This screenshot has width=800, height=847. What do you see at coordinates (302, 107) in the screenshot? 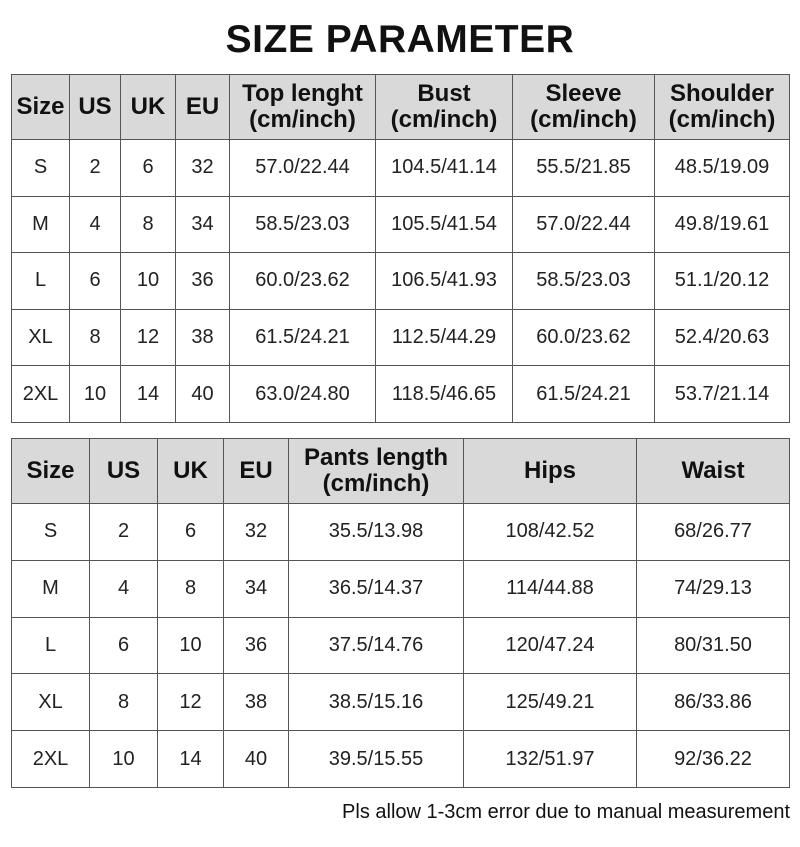
I see `column-header: Top lenght (cm/inch)` at bounding box center [302, 107].